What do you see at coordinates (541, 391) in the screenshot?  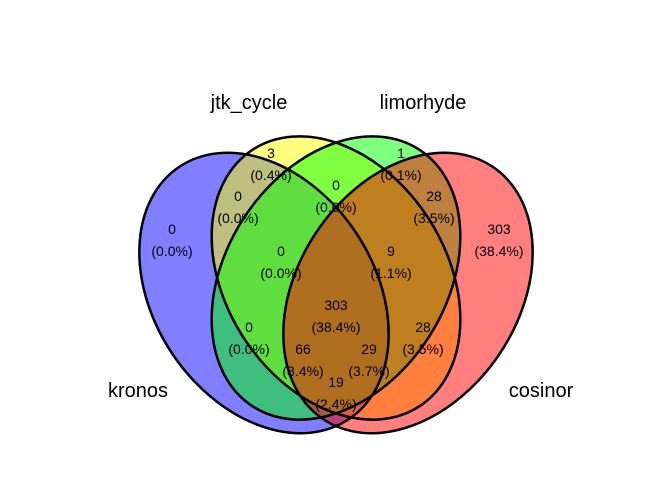 I see `label-cosinor: cosinor` at bounding box center [541, 391].